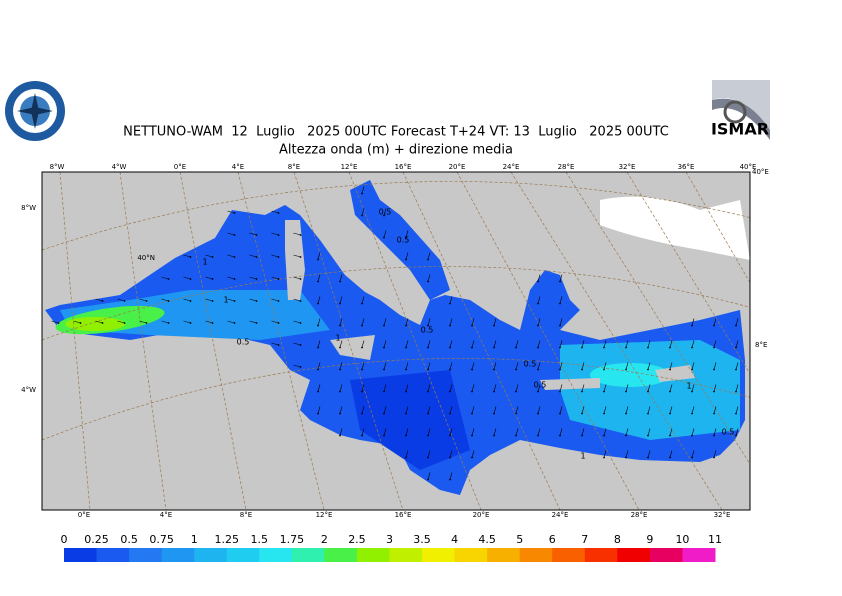 The width and height of the screenshot is (842, 596). Describe the element at coordinates (686, 167) in the screenshot. I see `lon-label: 36°E` at that location.